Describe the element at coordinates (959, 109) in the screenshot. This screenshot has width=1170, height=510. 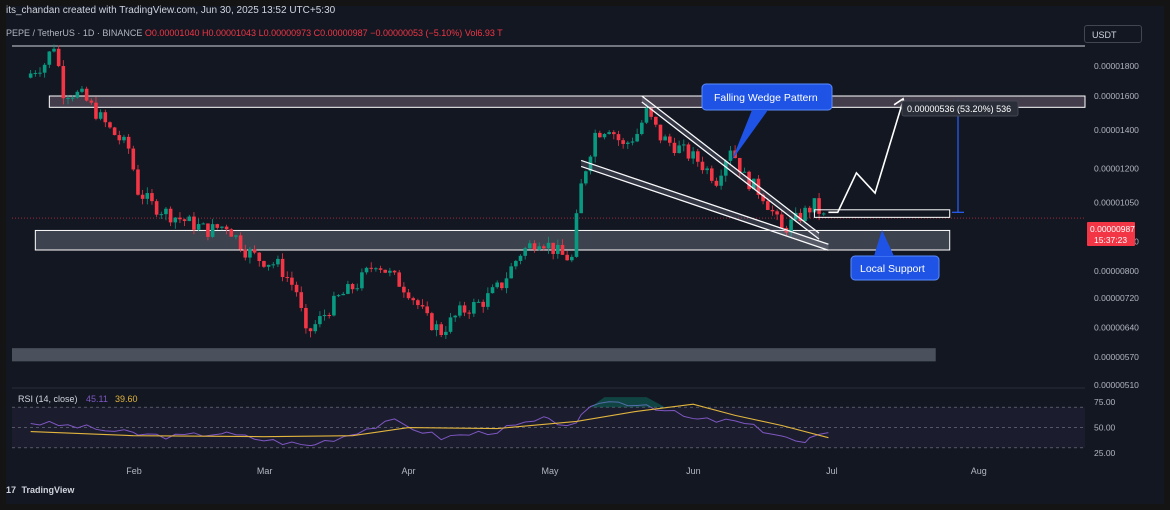
I see `target-label: 0.00000536 (53.20%) 536` at that location.